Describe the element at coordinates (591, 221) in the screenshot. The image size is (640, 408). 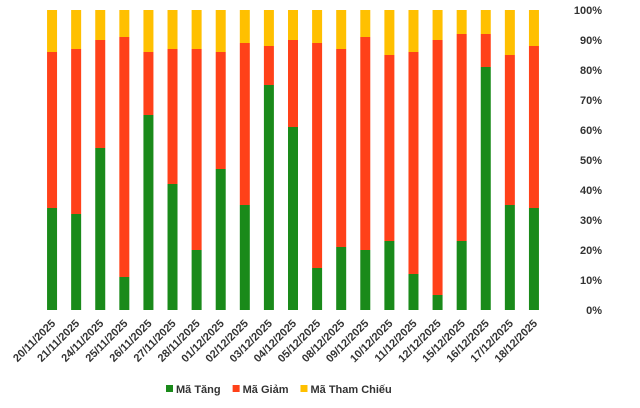
I see `y-tick-label: 30%` at that location.